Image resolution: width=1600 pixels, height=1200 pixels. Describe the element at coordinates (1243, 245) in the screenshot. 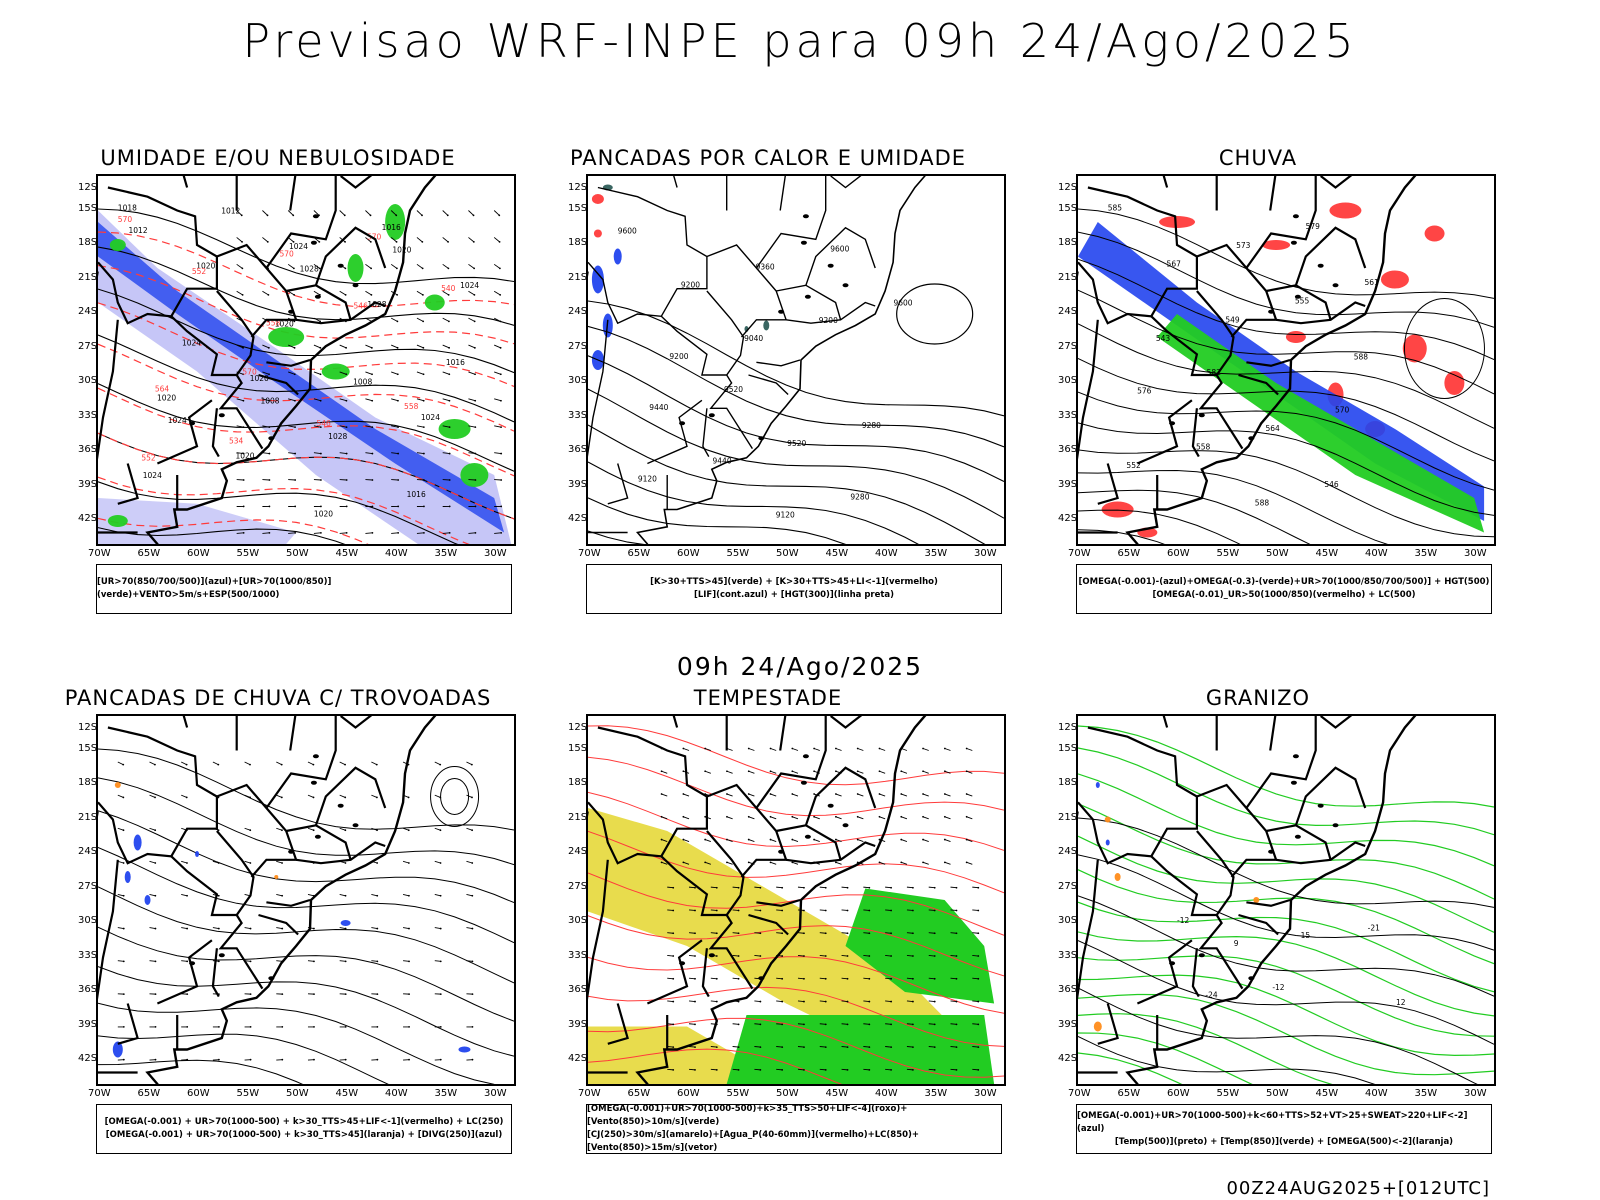

I see `contour-label: 573` at that location.